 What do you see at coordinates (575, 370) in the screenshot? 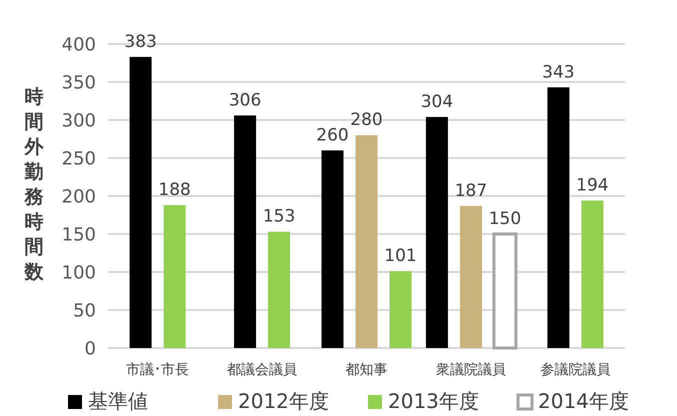
I see `x-tick-label: 参議院議員` at bounding box center [575, 370].